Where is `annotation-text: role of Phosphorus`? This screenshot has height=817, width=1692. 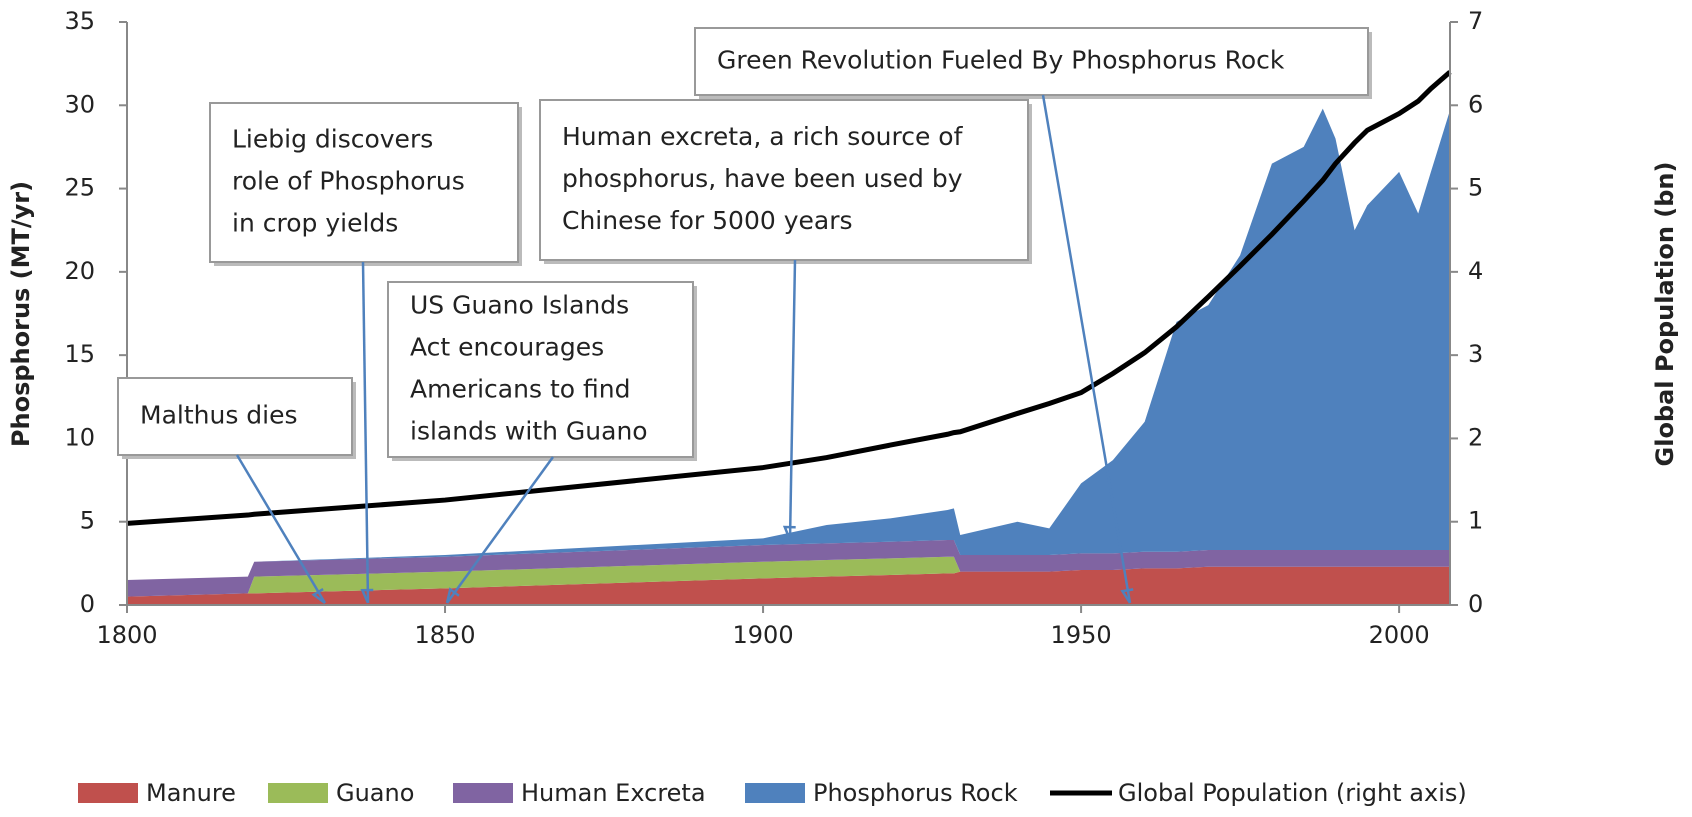 annotation-text: role of Phosphorus is located at coordinates (348, 181).